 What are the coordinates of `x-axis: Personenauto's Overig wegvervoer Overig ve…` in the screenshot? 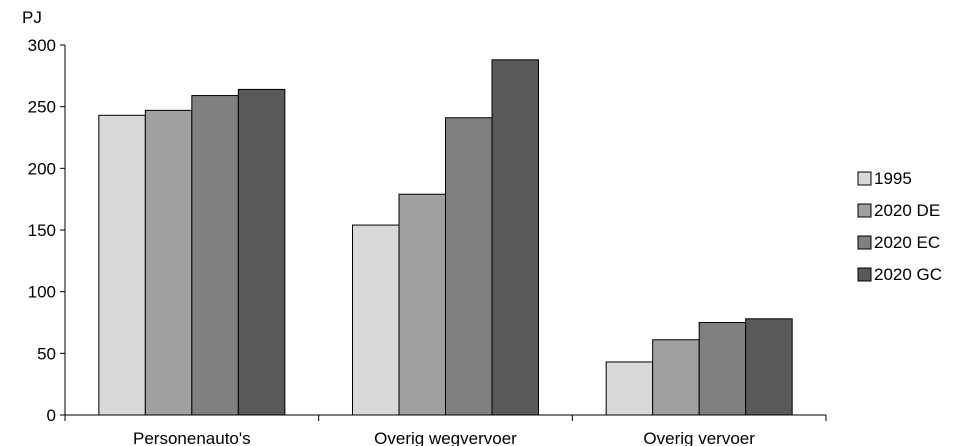 It's located at (445, 430).